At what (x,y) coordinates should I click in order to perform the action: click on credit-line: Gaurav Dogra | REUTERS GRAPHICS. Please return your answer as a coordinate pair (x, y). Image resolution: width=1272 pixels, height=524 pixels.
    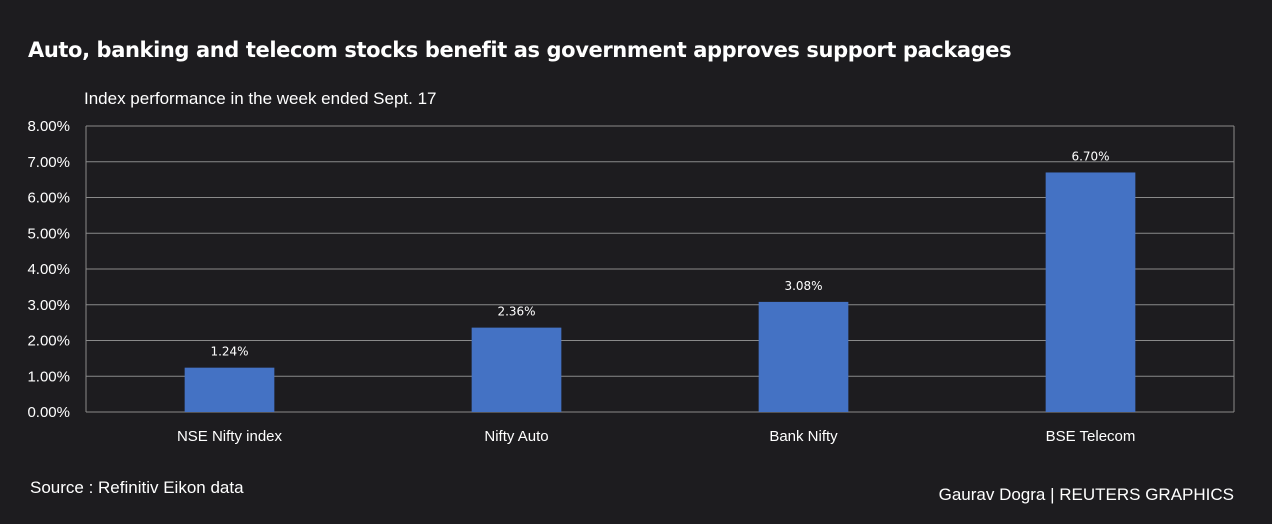
    Looking at the image, I should click on (1086, 494).